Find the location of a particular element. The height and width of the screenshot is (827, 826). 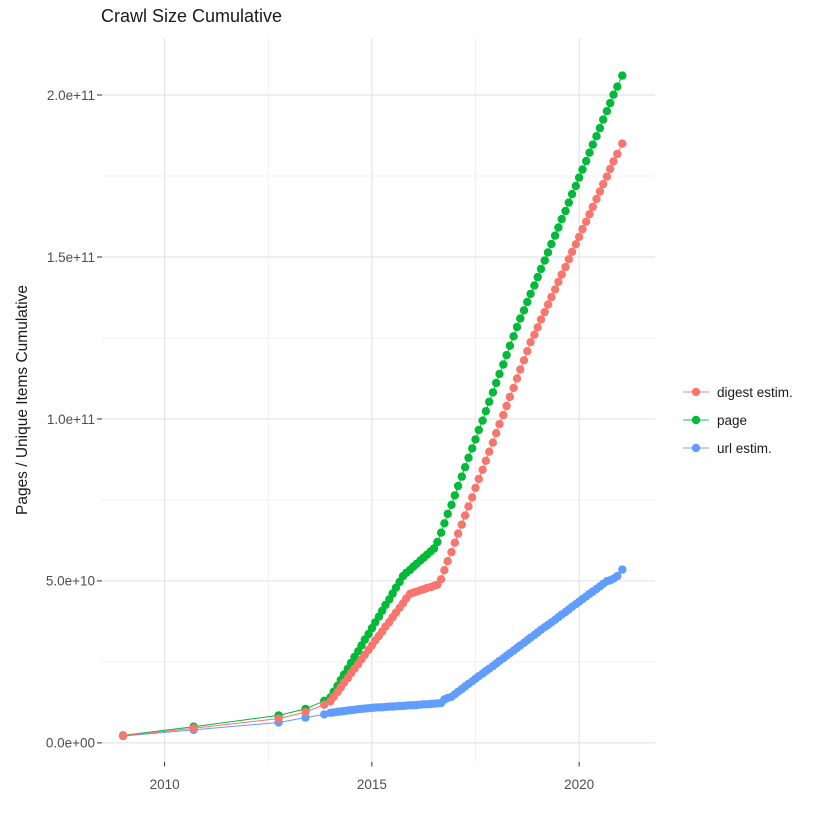

legend-label: url estim. is located at coordinates (744, 448).